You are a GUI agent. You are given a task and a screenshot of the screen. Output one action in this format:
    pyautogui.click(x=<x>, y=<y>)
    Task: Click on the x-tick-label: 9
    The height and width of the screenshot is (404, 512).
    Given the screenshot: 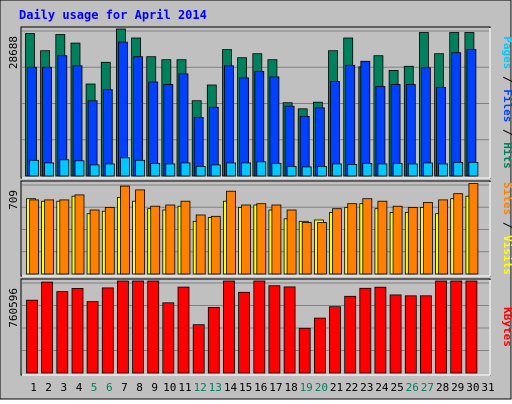 What is the action you would take?
    pyautogui.click(x=154, y=387)
    